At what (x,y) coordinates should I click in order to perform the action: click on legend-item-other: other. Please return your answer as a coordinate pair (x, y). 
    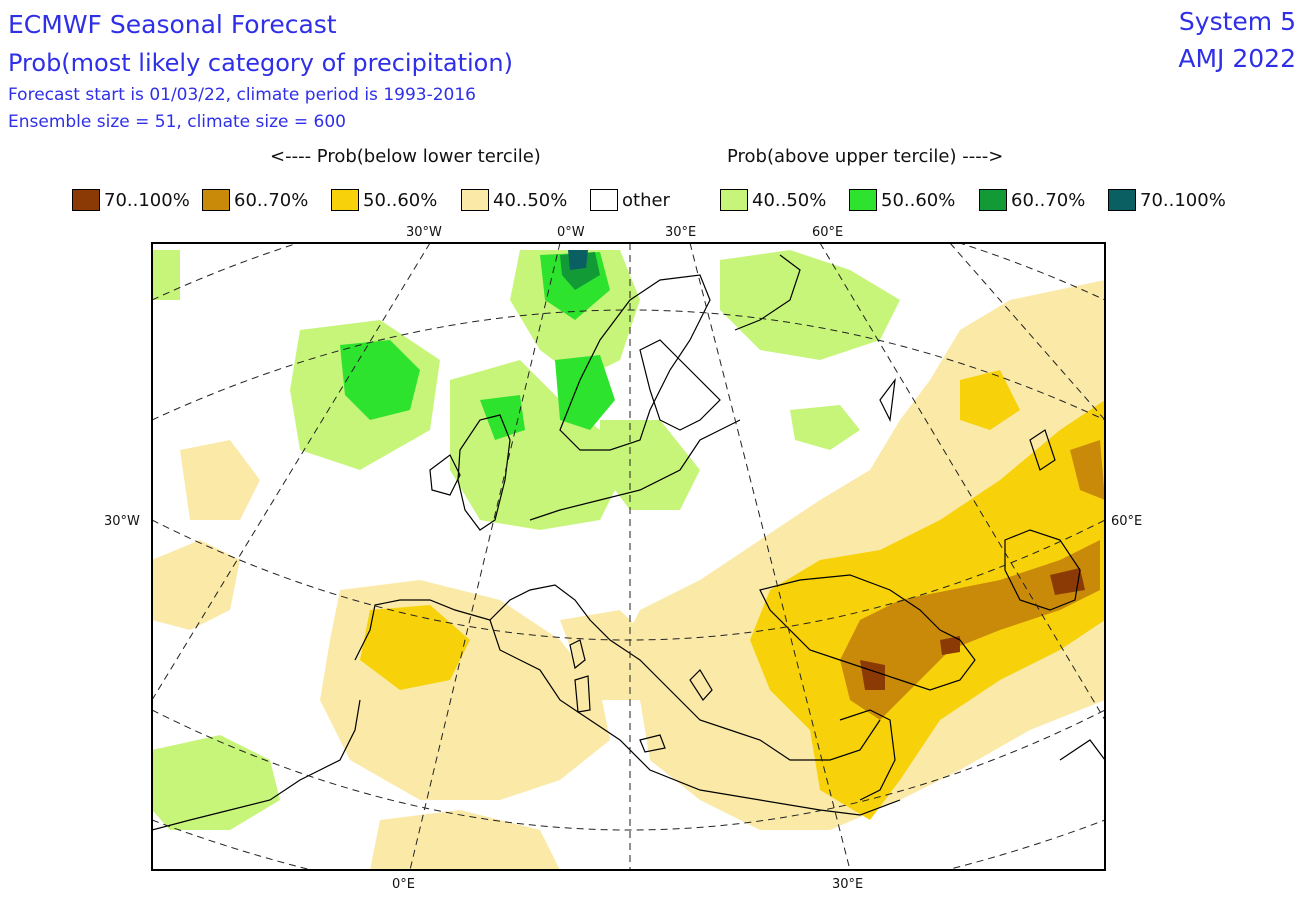
    Looking at the image, I should click on (630, 200).